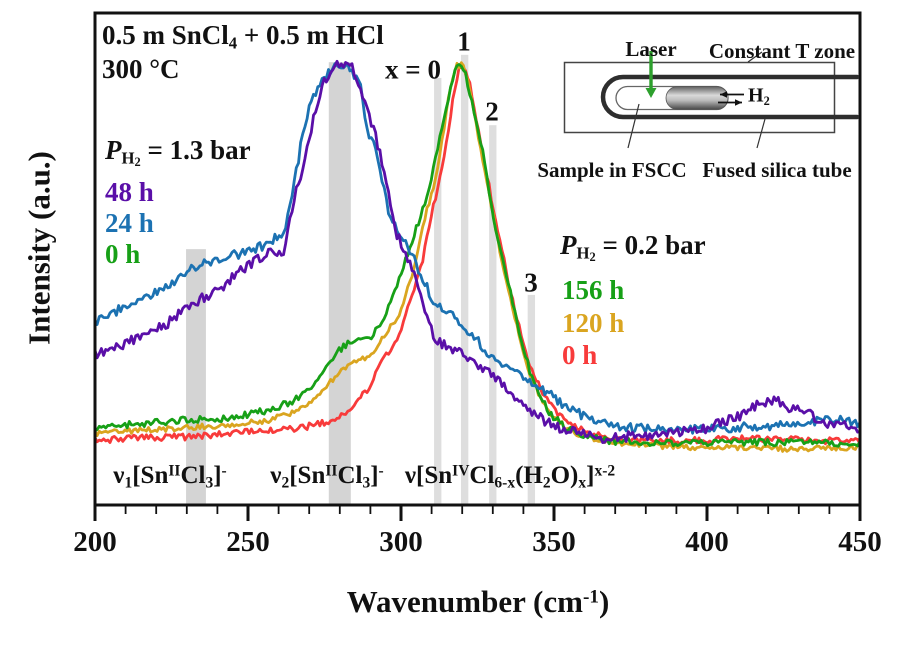 The height and width of the screenshot is (646, 910). What do you see at coordinates (95, 542) in the screenshot?
I see `x-tick-label-200: 200` at bounding box center [95, 542].